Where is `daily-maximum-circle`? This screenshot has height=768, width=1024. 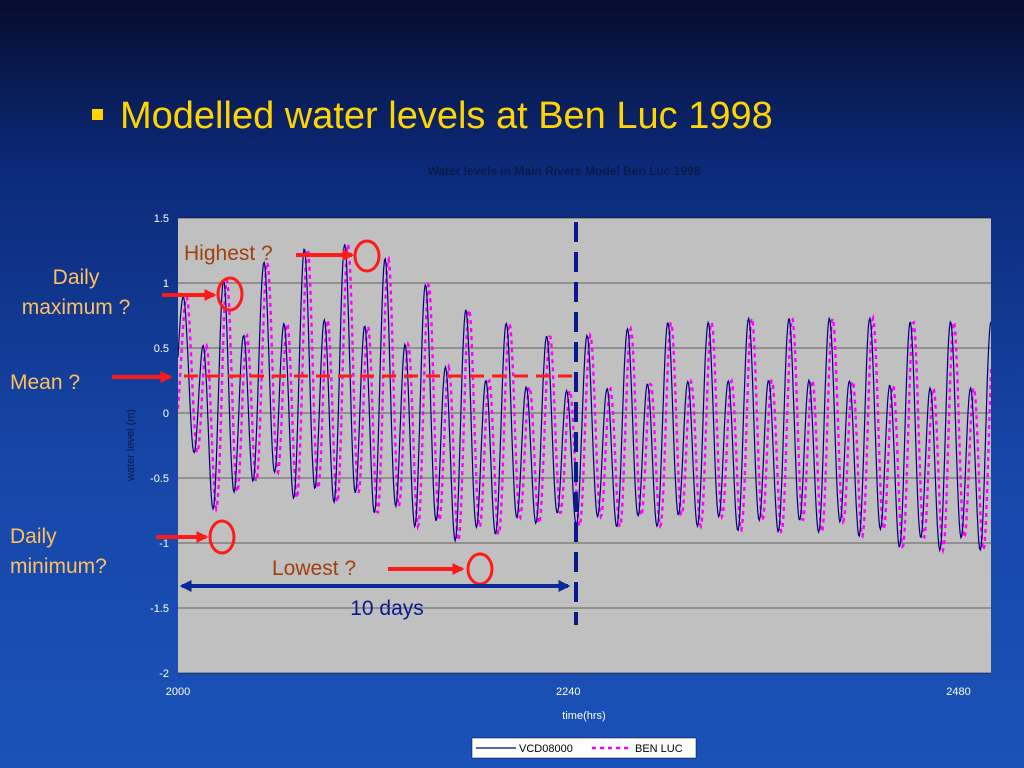 daily-maximum-circle is located at coordinates (230, 294).